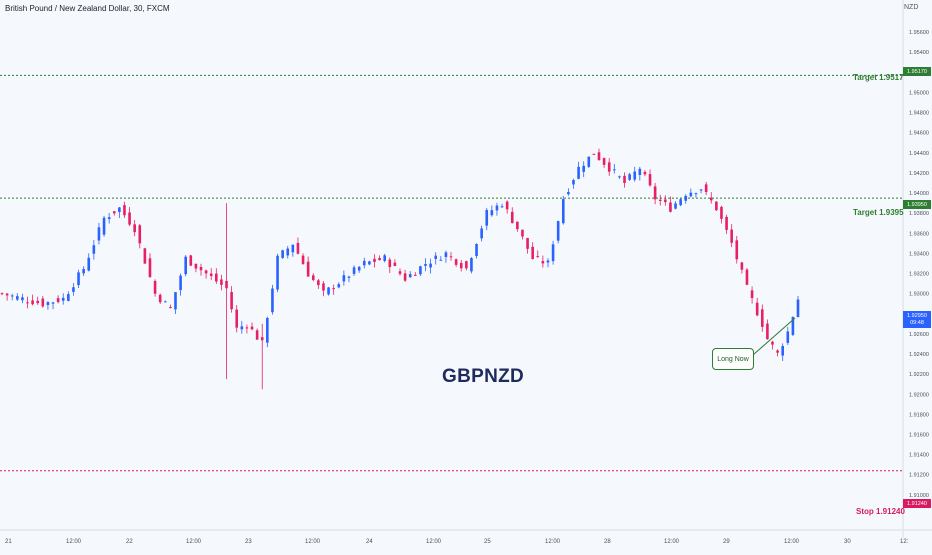 Image resolution: width=932 pixels, height=555 pixels. What do you see at coordinates (919, 275) in the screenshot?
I see `price-tick-label: 1.93200` at bounding box center [919, 275].